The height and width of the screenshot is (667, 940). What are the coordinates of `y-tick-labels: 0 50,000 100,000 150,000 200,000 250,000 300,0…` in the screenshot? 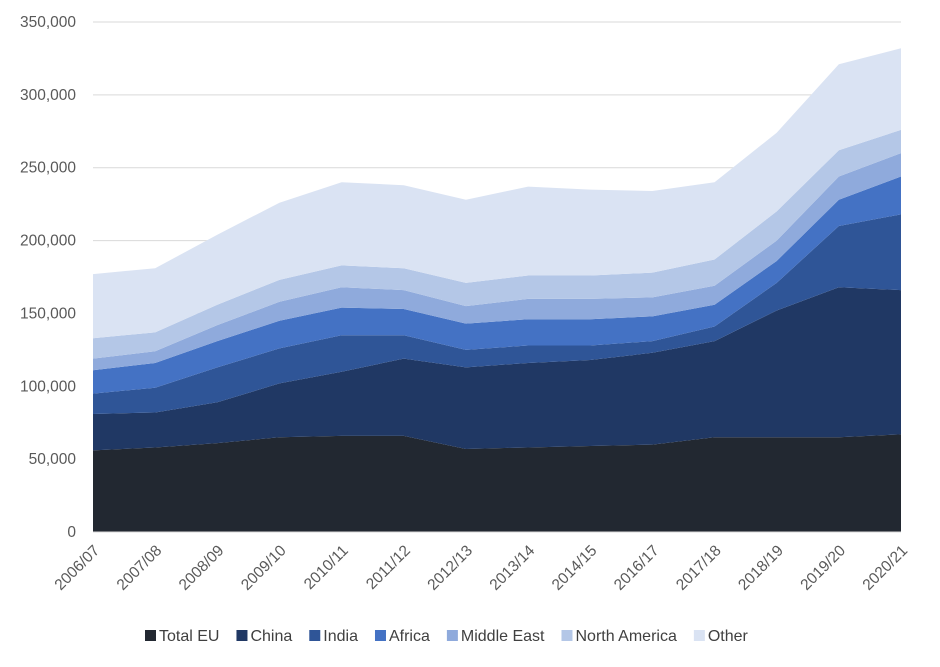 It's located at (48, 277).